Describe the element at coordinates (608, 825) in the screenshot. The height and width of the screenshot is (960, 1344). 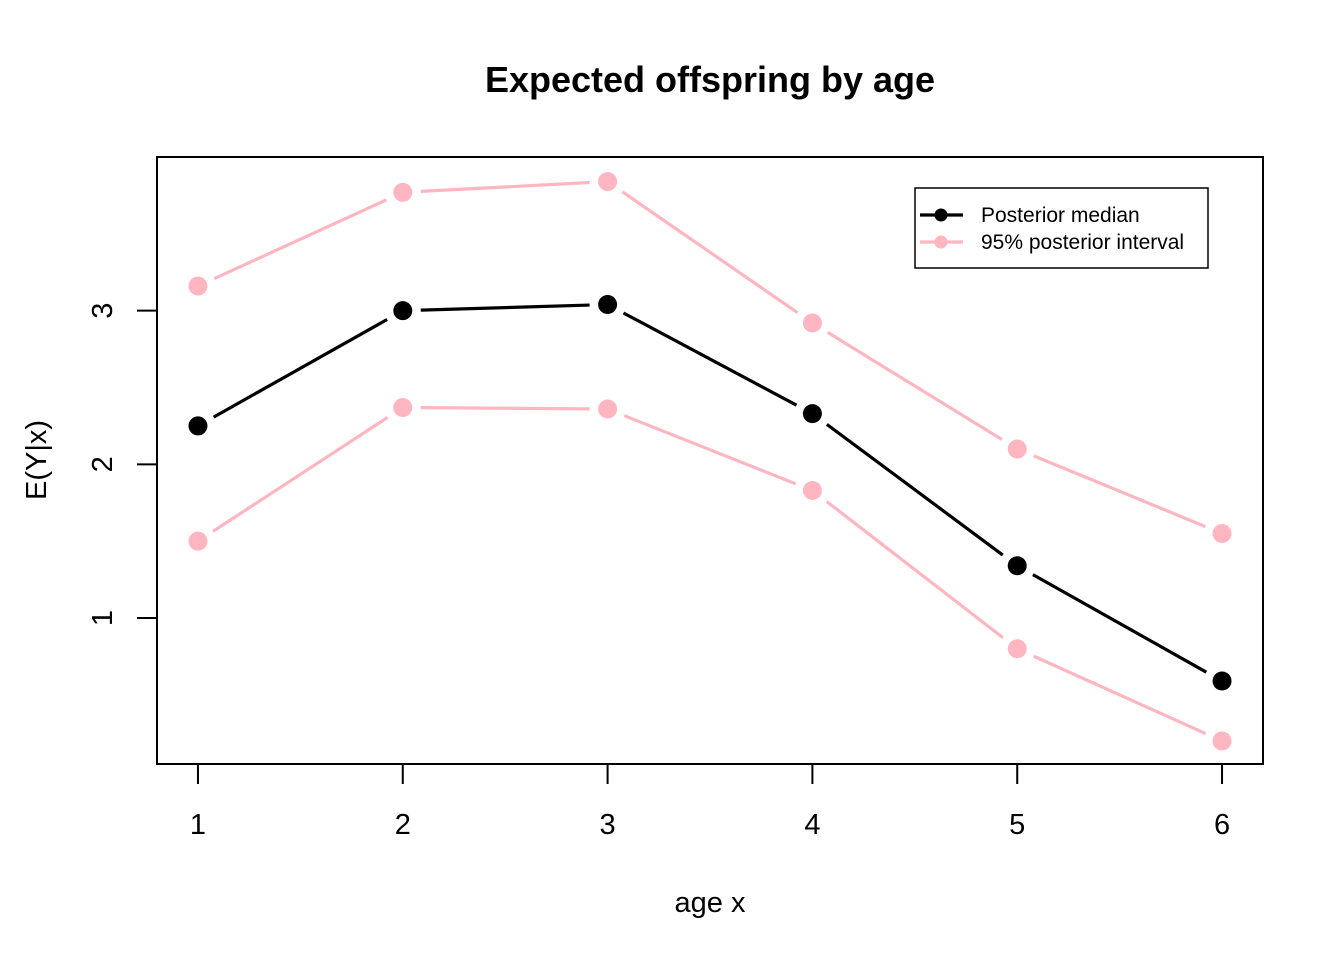
I see `x-tick-label: 3` at that location.